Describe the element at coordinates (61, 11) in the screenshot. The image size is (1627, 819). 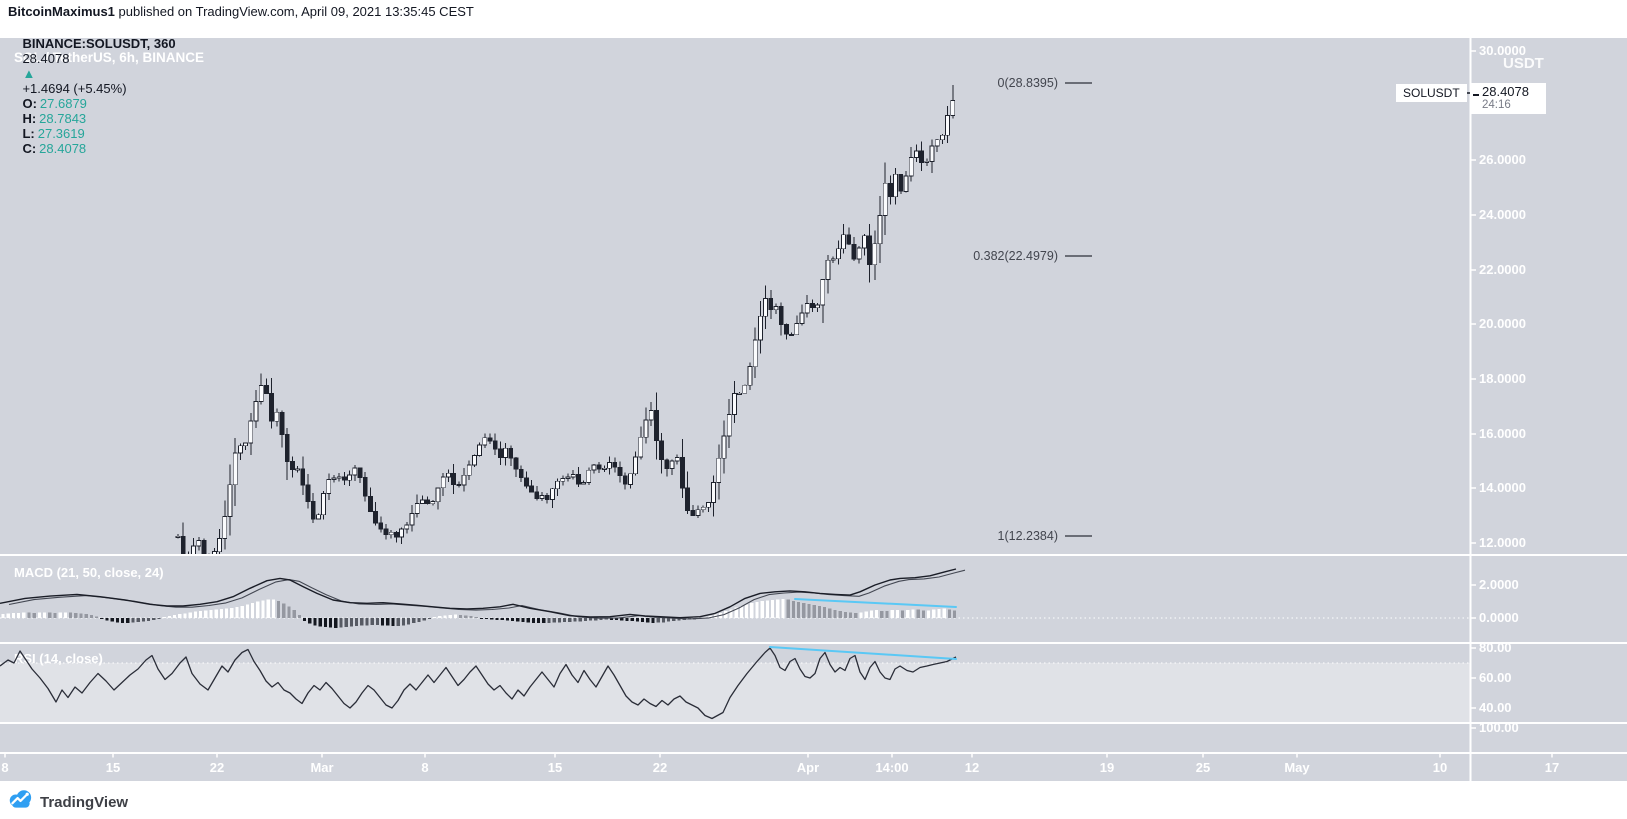
I see `author-name: BitcoinMaximus1` at that location.